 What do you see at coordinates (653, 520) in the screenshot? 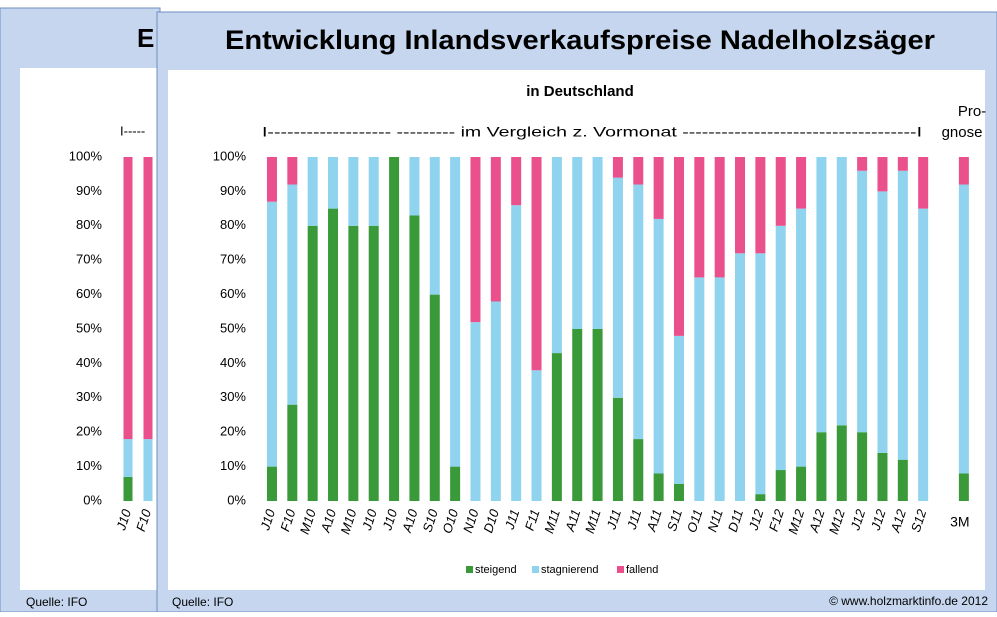
I see `x-tick-label: A11` at bounding box center [653, 520].